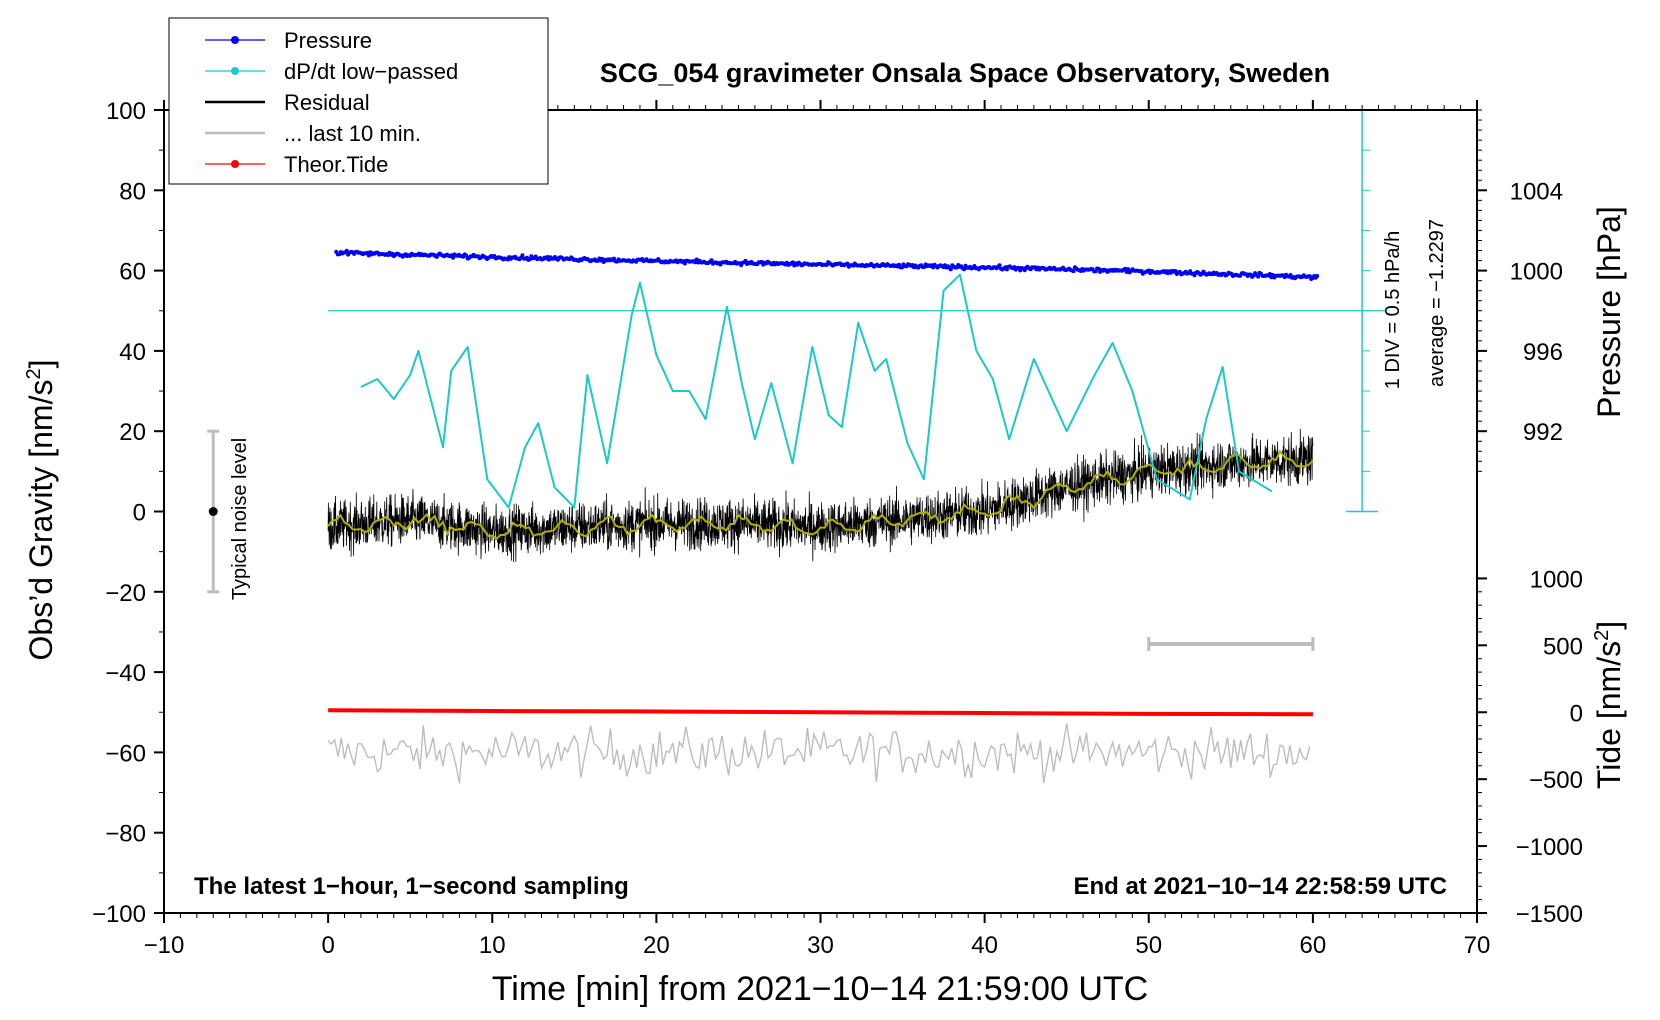  Describe the element at coordinates (411, 886) in the screenshot. I see `annotation-latest-hour: The latest 1−hour, 1−second sampling` at that location.